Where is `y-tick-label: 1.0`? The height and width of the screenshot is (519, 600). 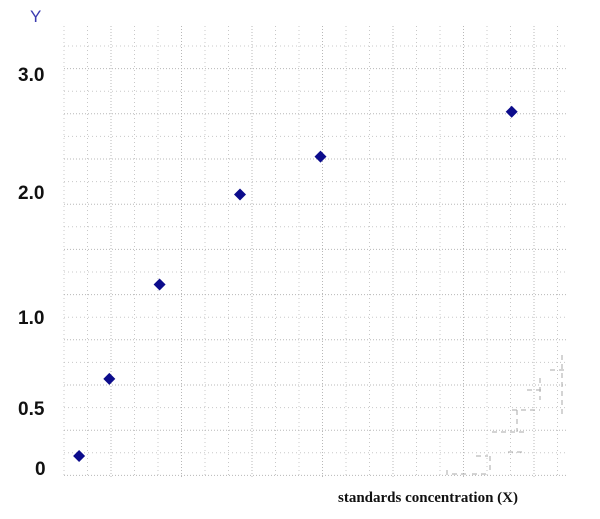
y-tick-label: 1.0 is located at coordinates (31, 318).